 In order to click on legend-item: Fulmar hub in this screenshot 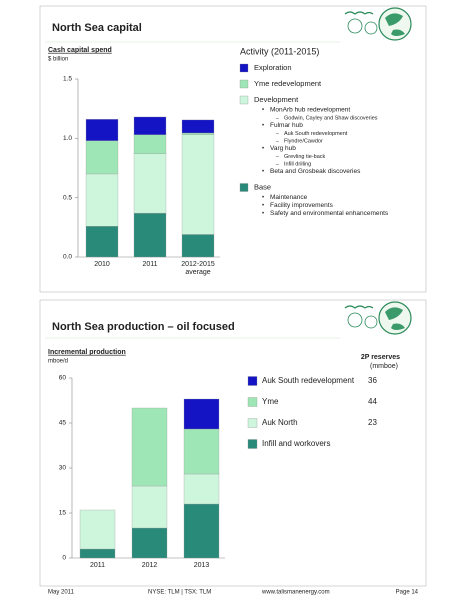, I will do `click(286, 125)`.